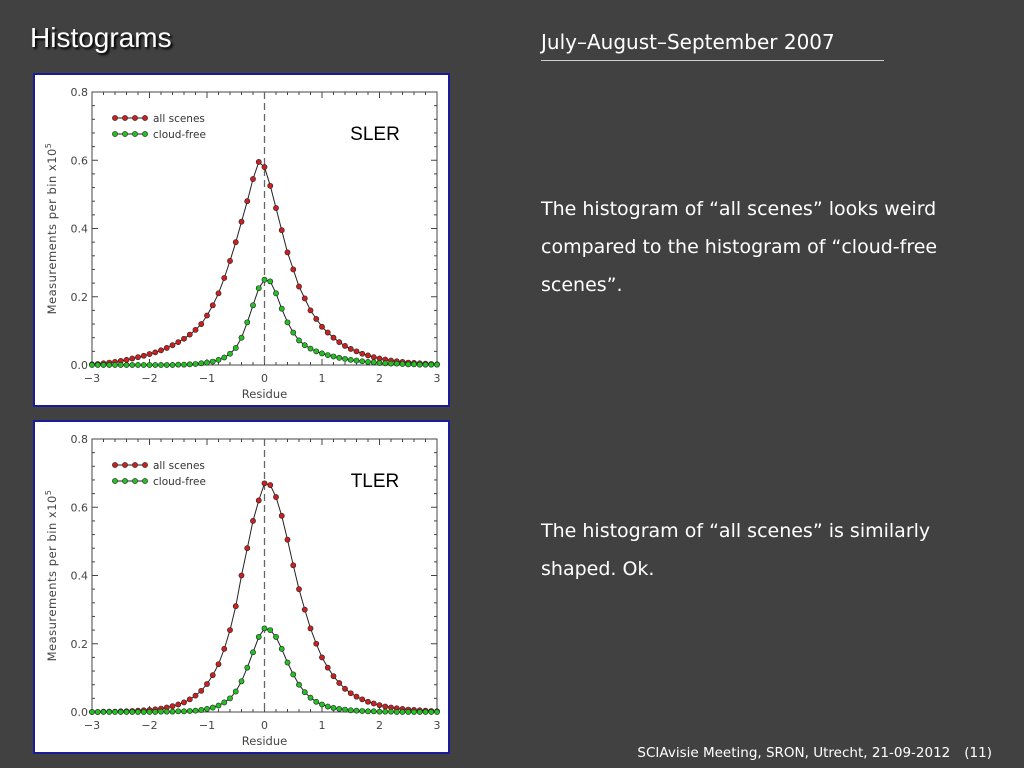 The image size is (1024, 768). I want to click on slide-title: Histograms, so click(101, 37).